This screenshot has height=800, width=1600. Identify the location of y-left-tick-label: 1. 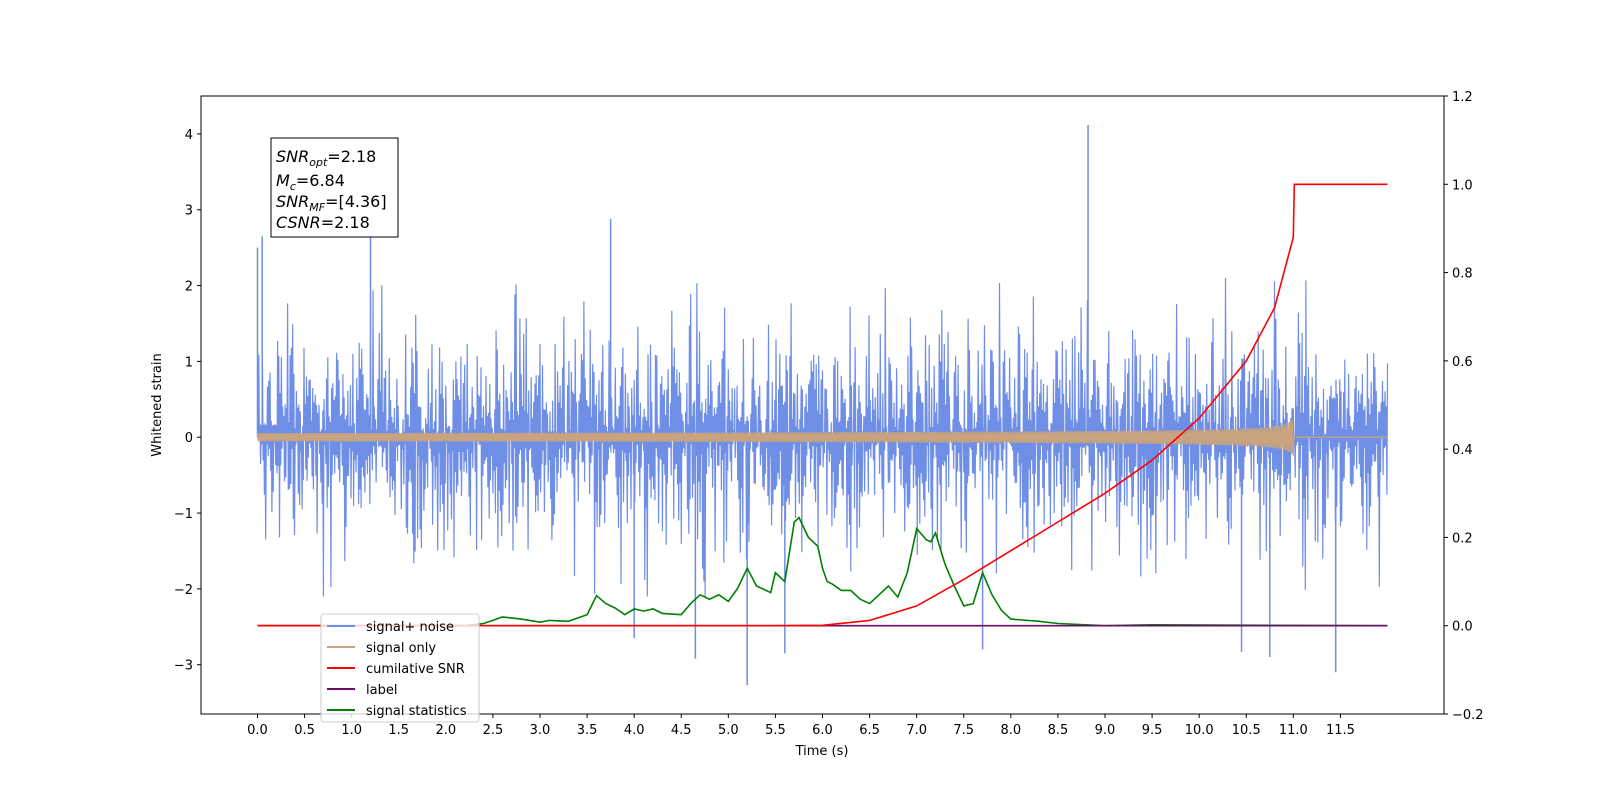
(189, 362).